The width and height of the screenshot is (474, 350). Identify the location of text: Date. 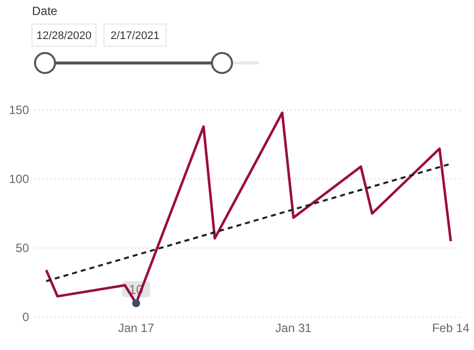
(45, 11).